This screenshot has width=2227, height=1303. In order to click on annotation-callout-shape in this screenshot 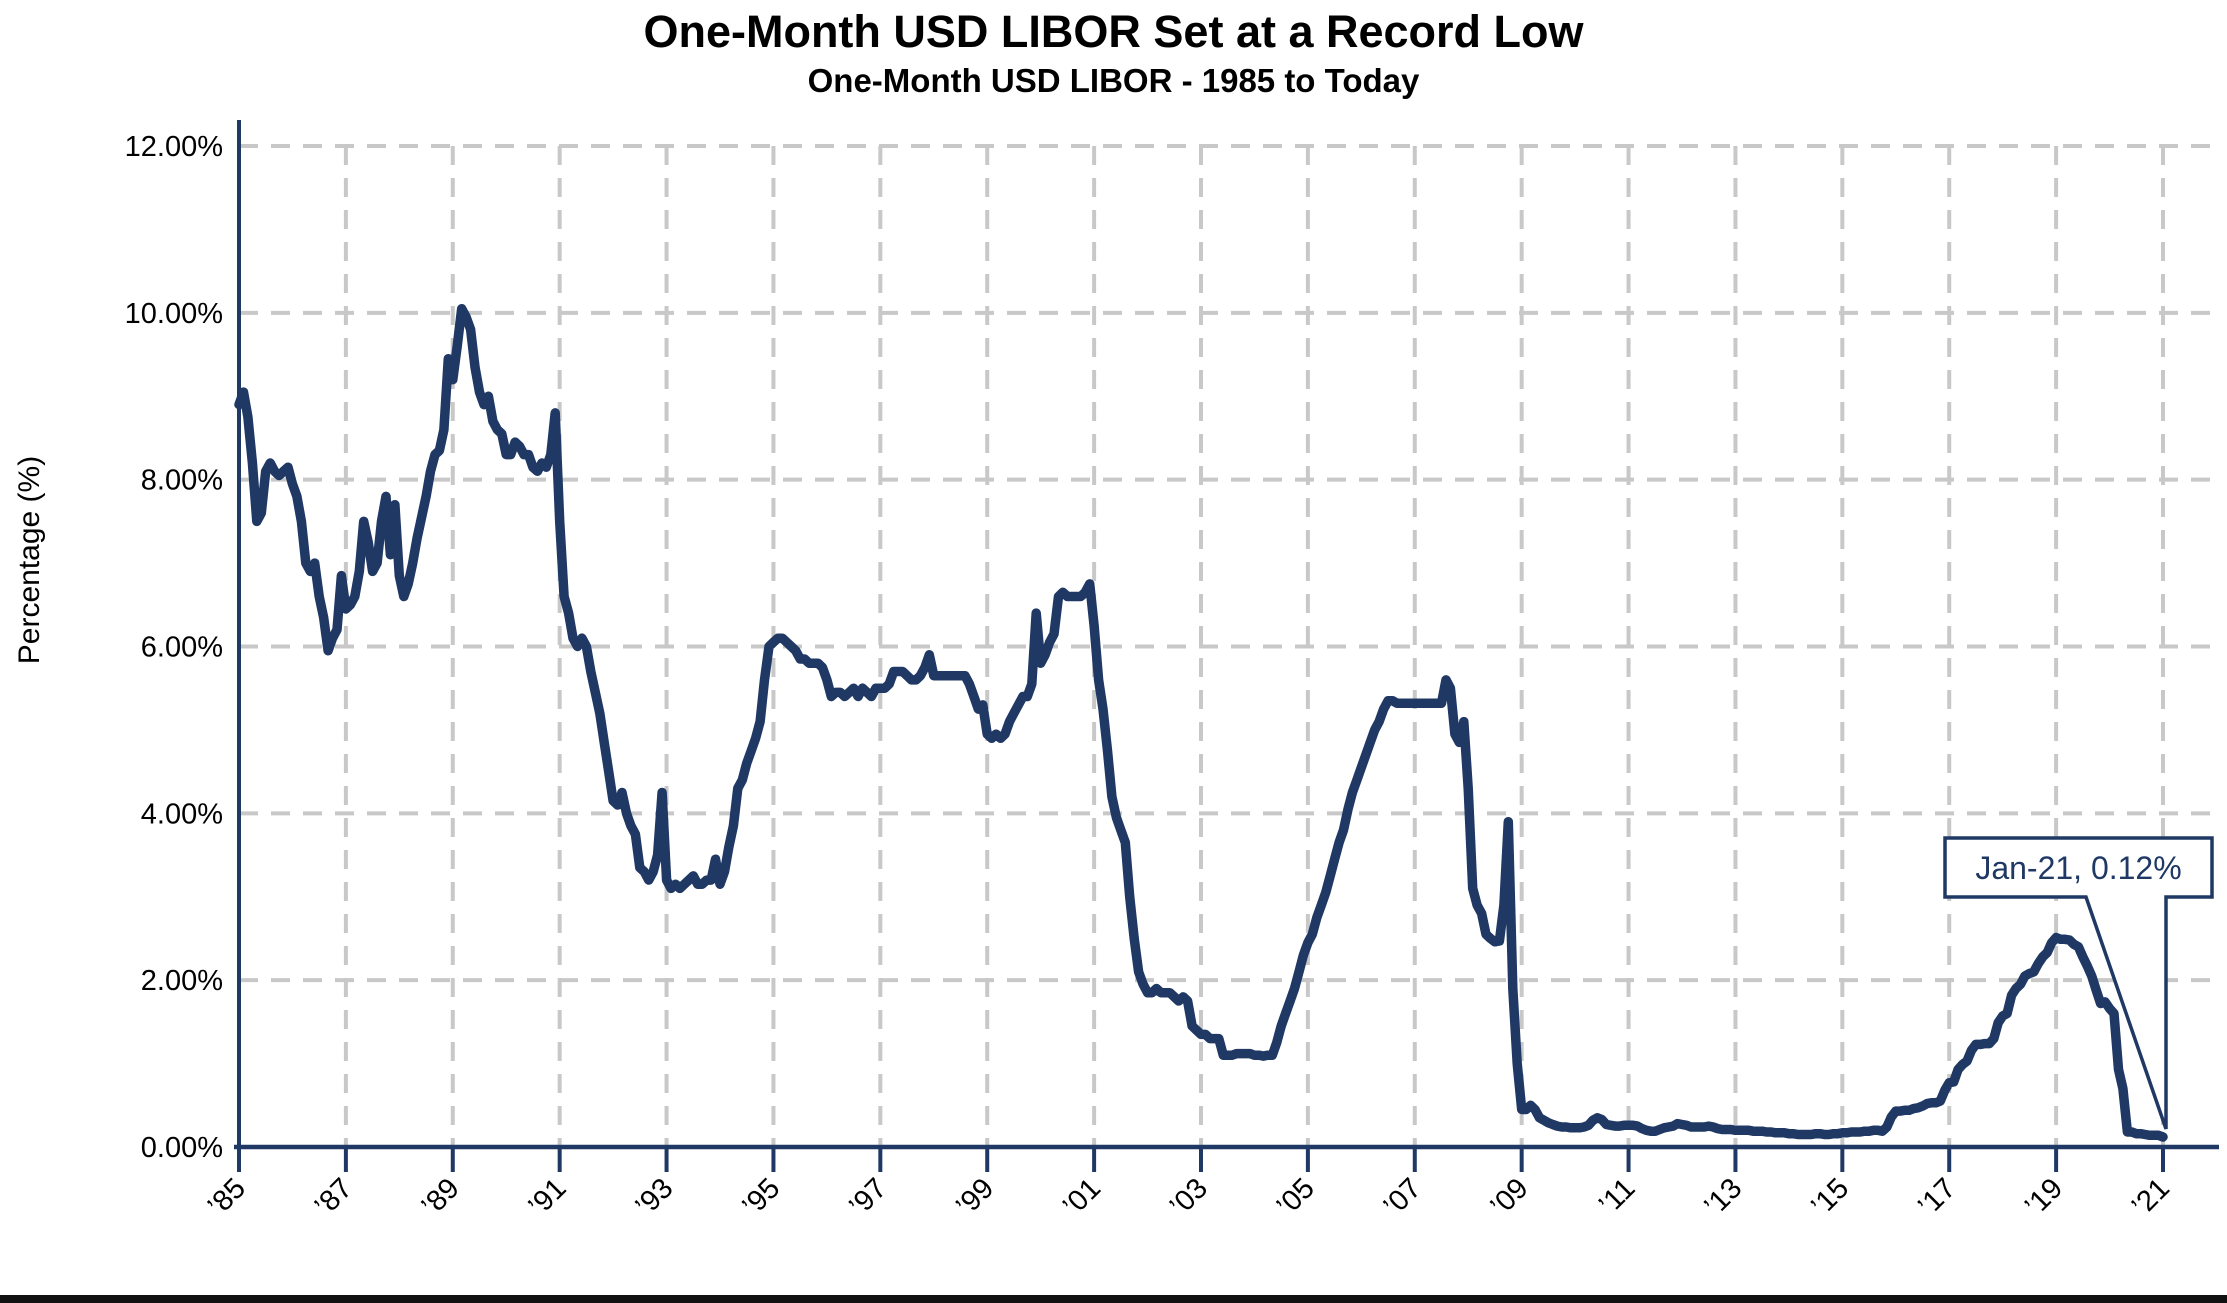, I will do `click(2078, 983)`.